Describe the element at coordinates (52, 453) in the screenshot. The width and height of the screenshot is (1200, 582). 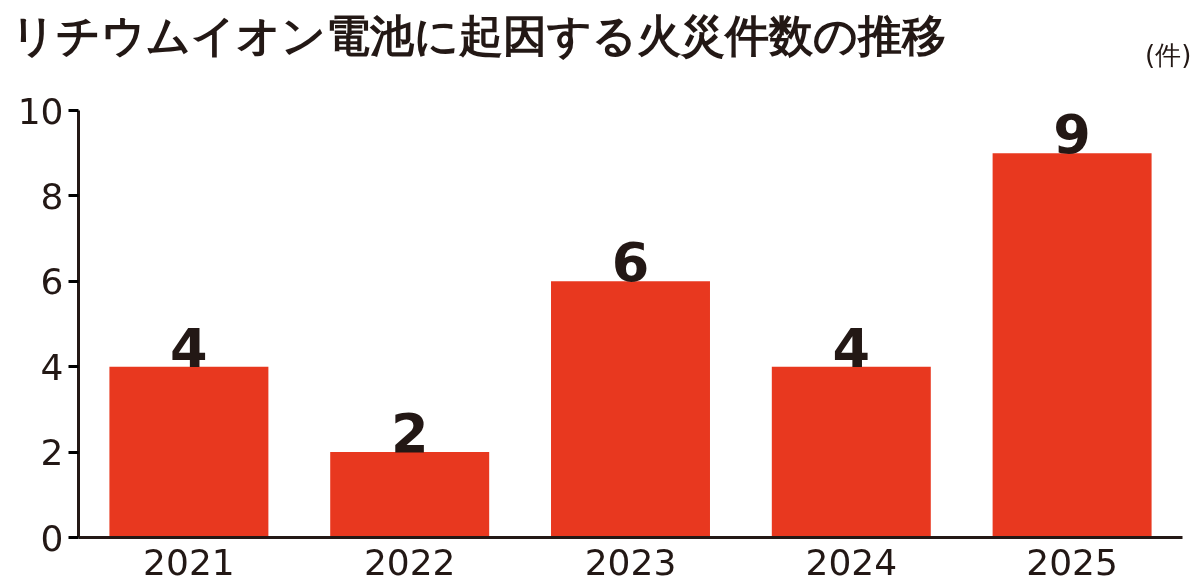
I see `y-tick-label: 2` at that location.